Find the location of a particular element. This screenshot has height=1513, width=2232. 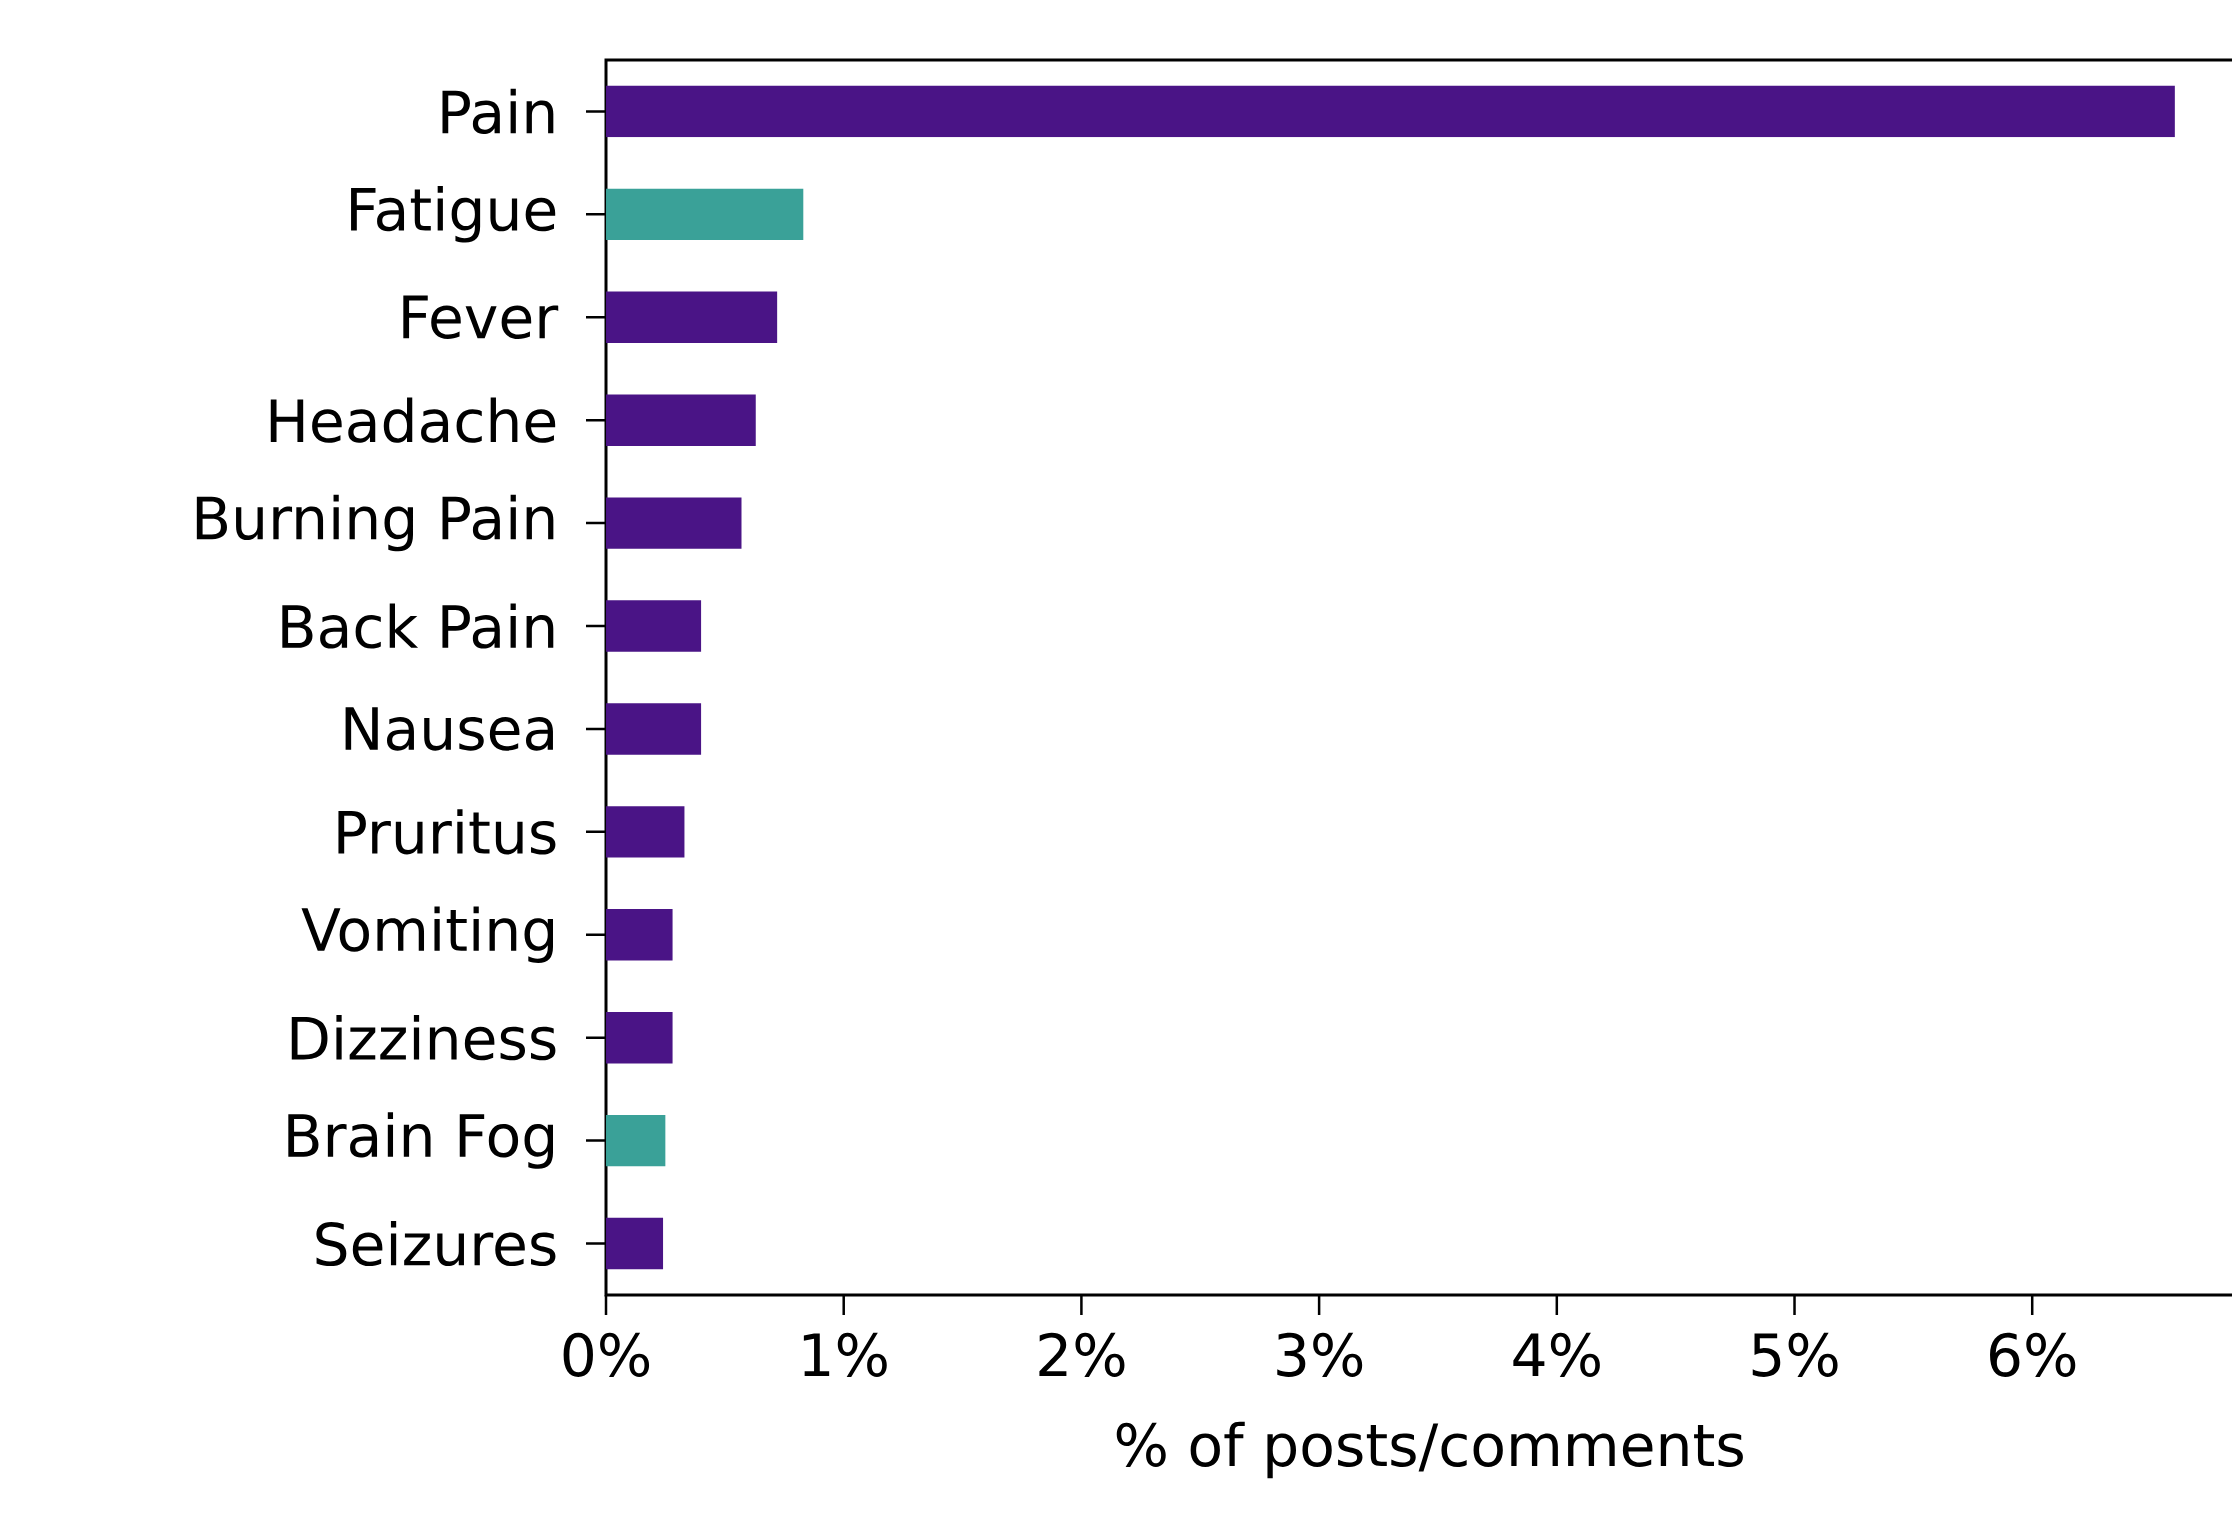

y-tick-label: Pain is located at coordinates (498, 111).